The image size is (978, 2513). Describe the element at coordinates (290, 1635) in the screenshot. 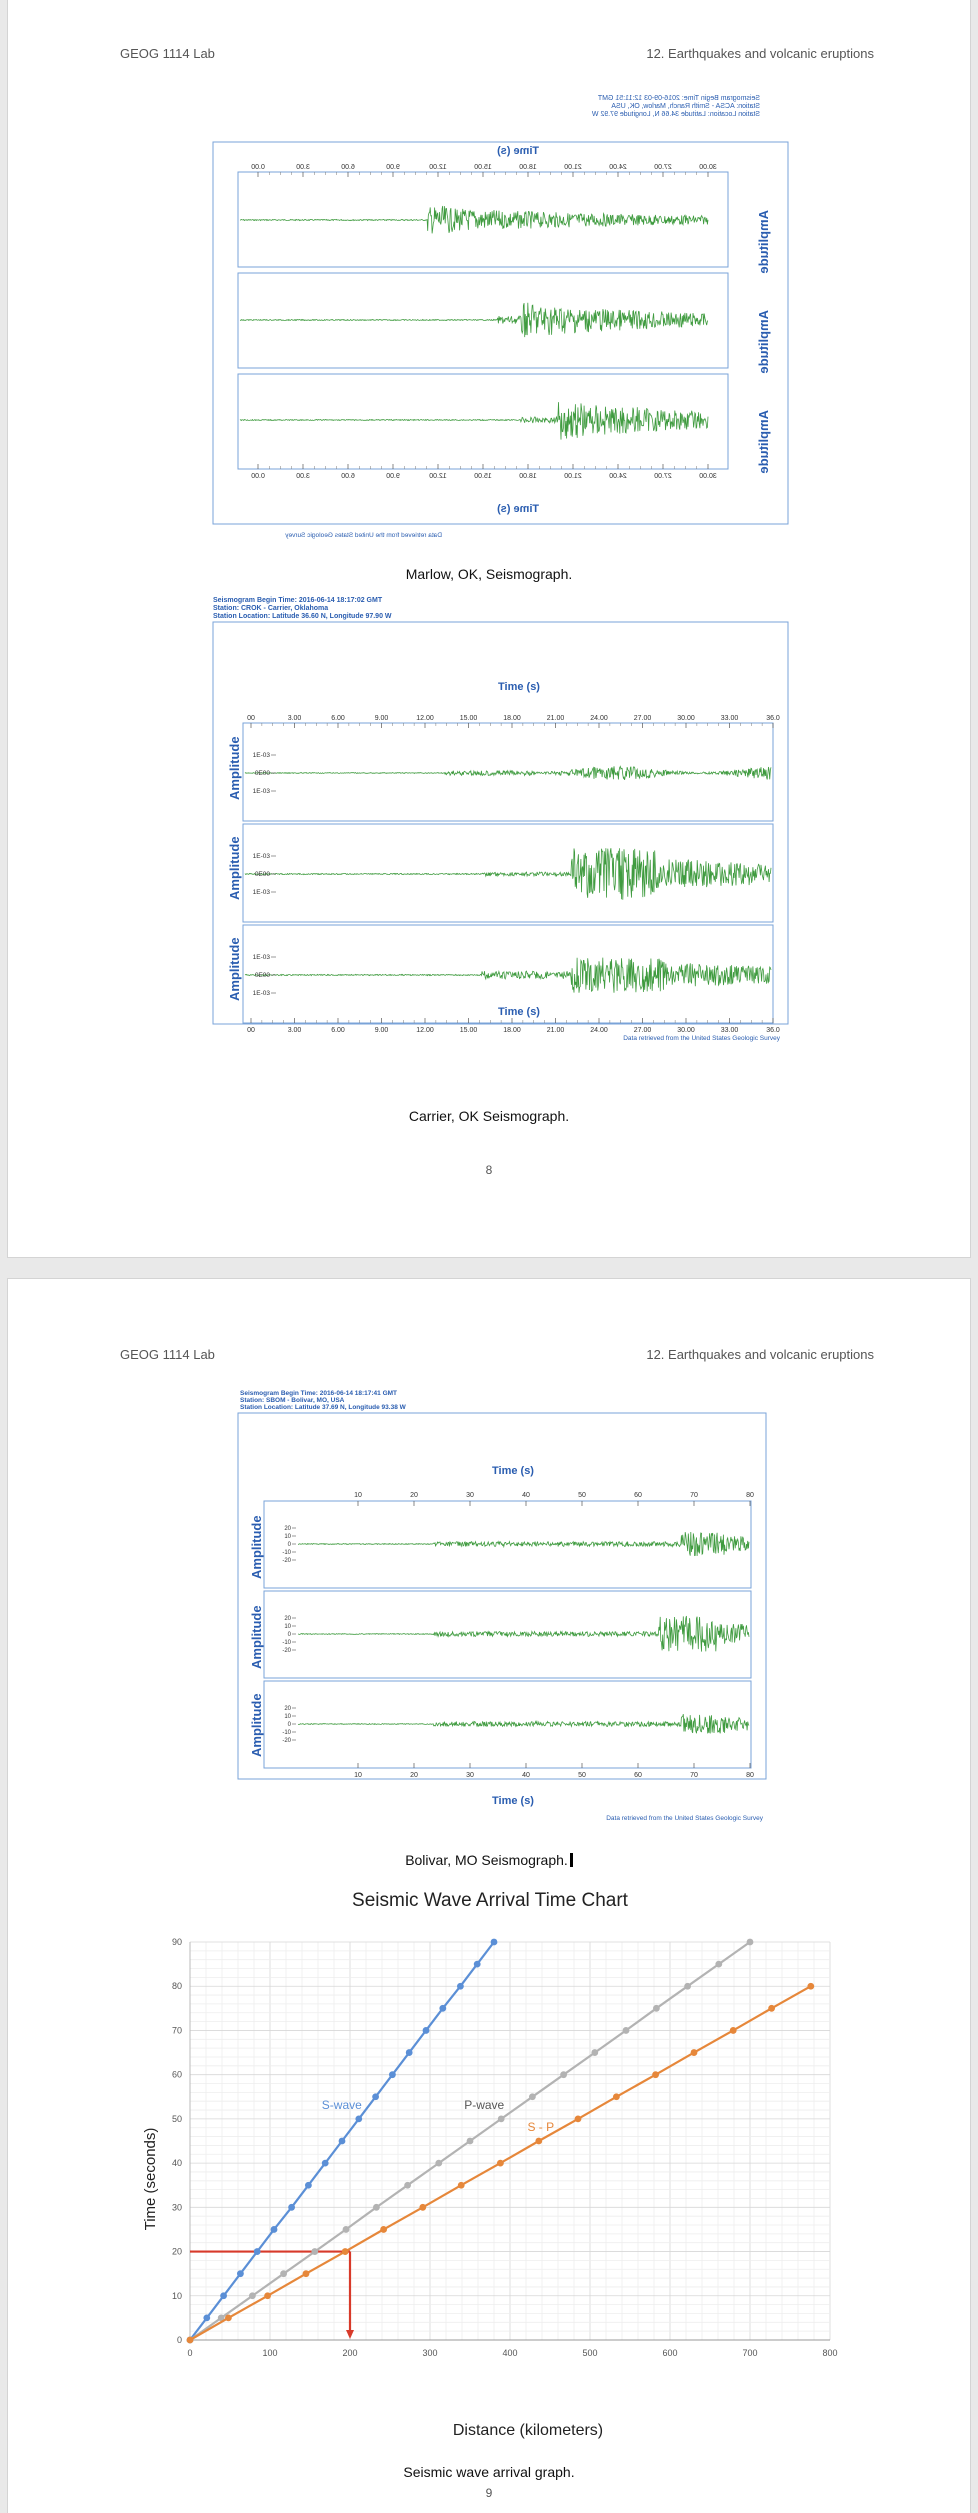

I see `amplitude-tick-label: 0` at that location.